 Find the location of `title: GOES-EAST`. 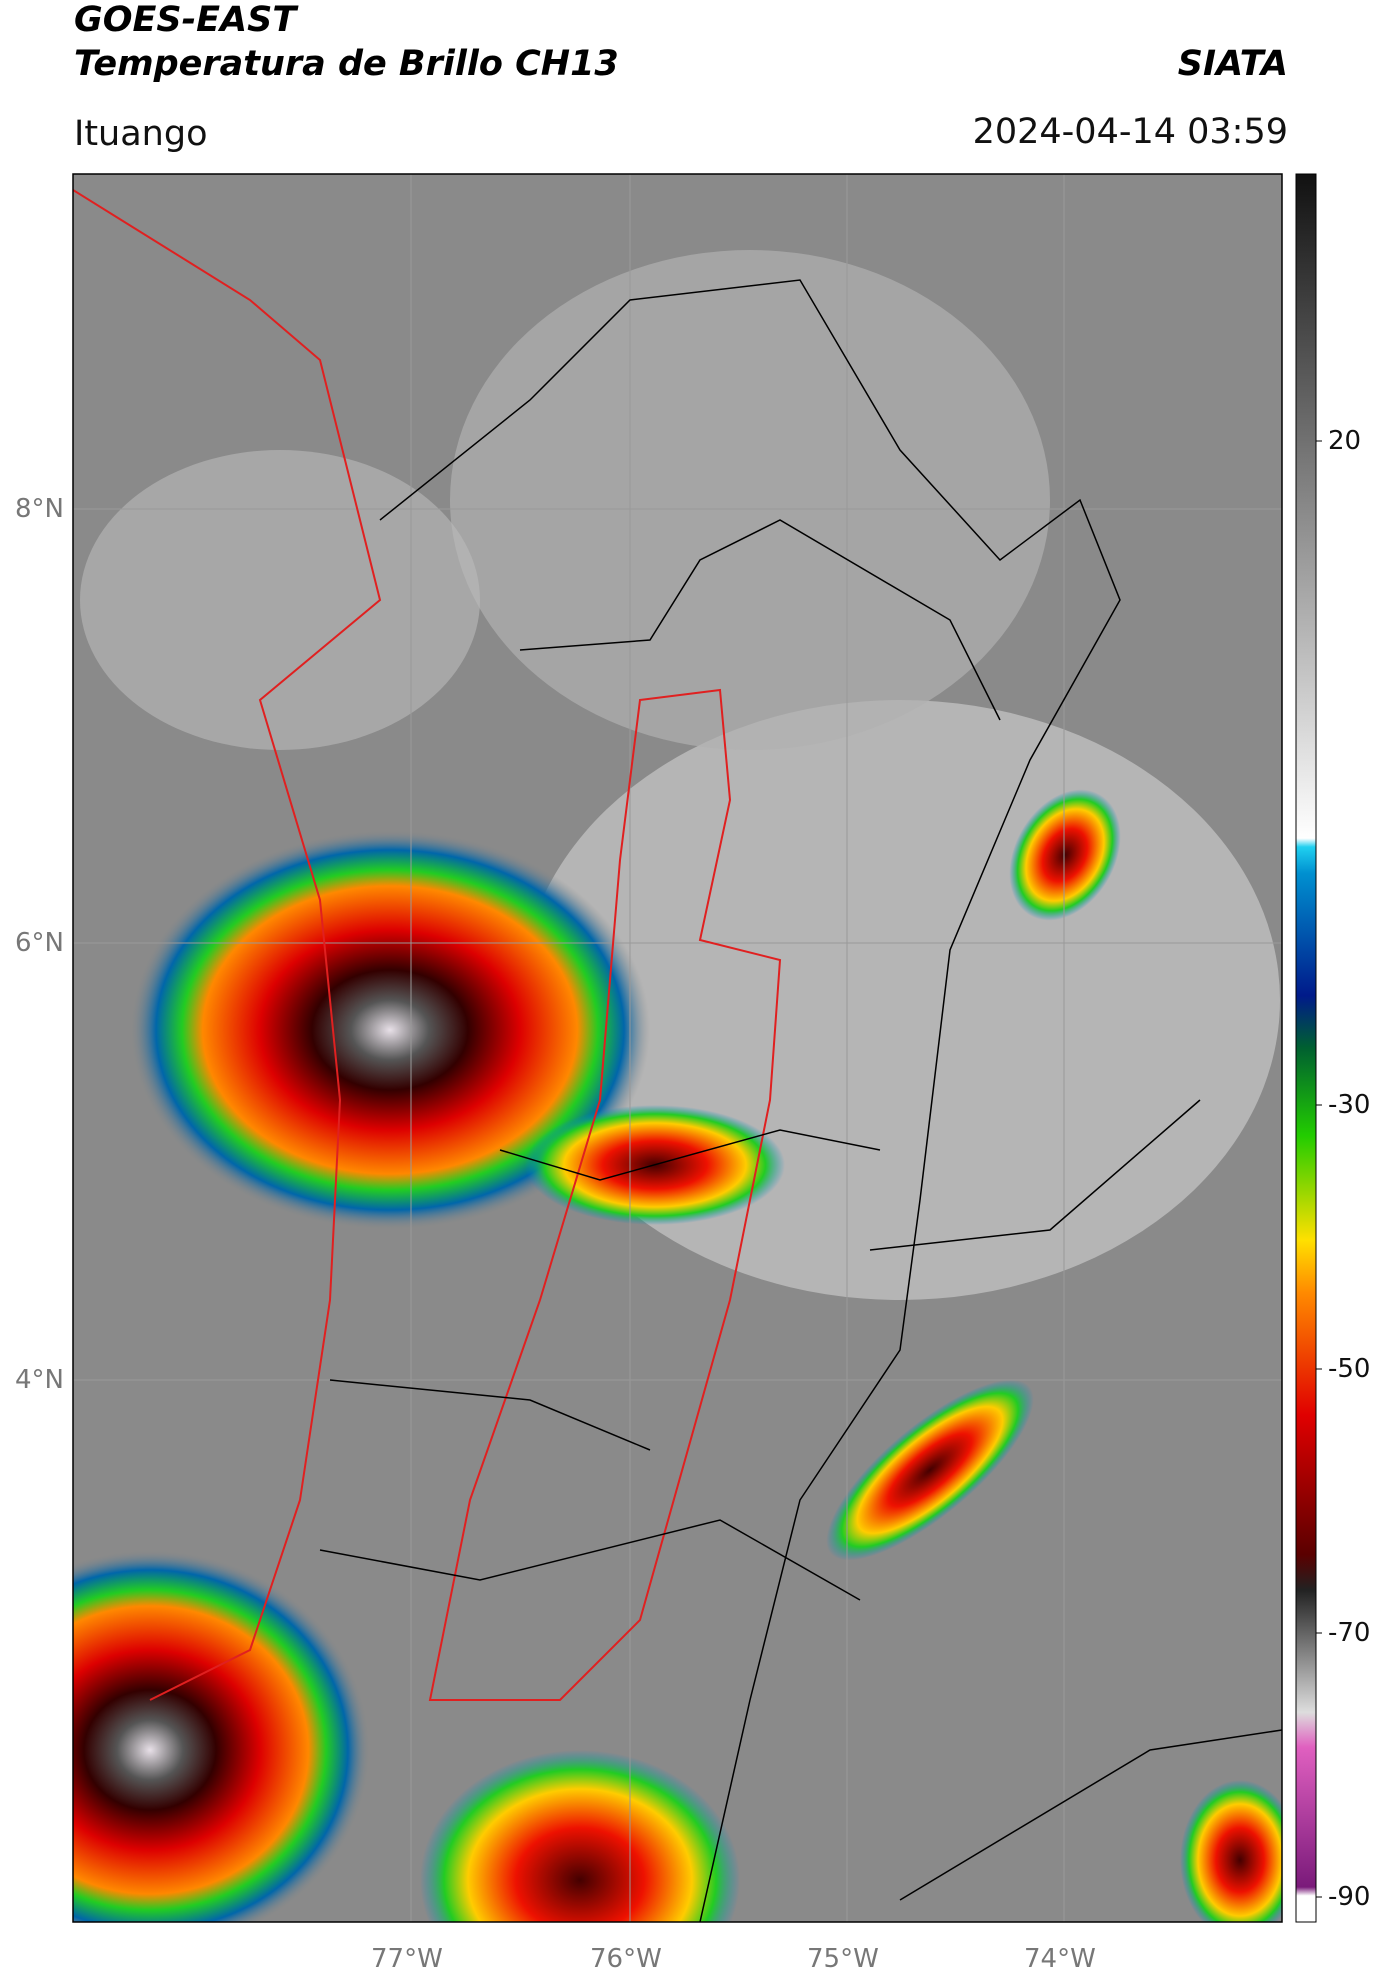

title: GOES-EAST is located at coordinates (185, 20).